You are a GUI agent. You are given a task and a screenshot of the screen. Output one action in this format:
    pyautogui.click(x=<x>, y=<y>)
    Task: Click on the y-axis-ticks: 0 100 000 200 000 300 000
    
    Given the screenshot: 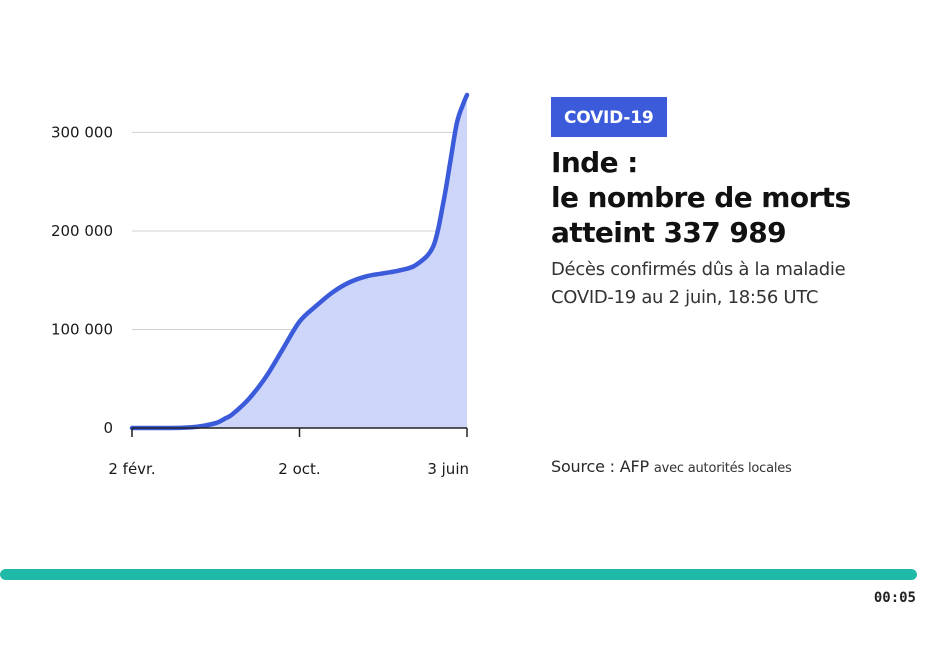 What is the action you would take?
    pyautogui.click(x=82, y=280)
    